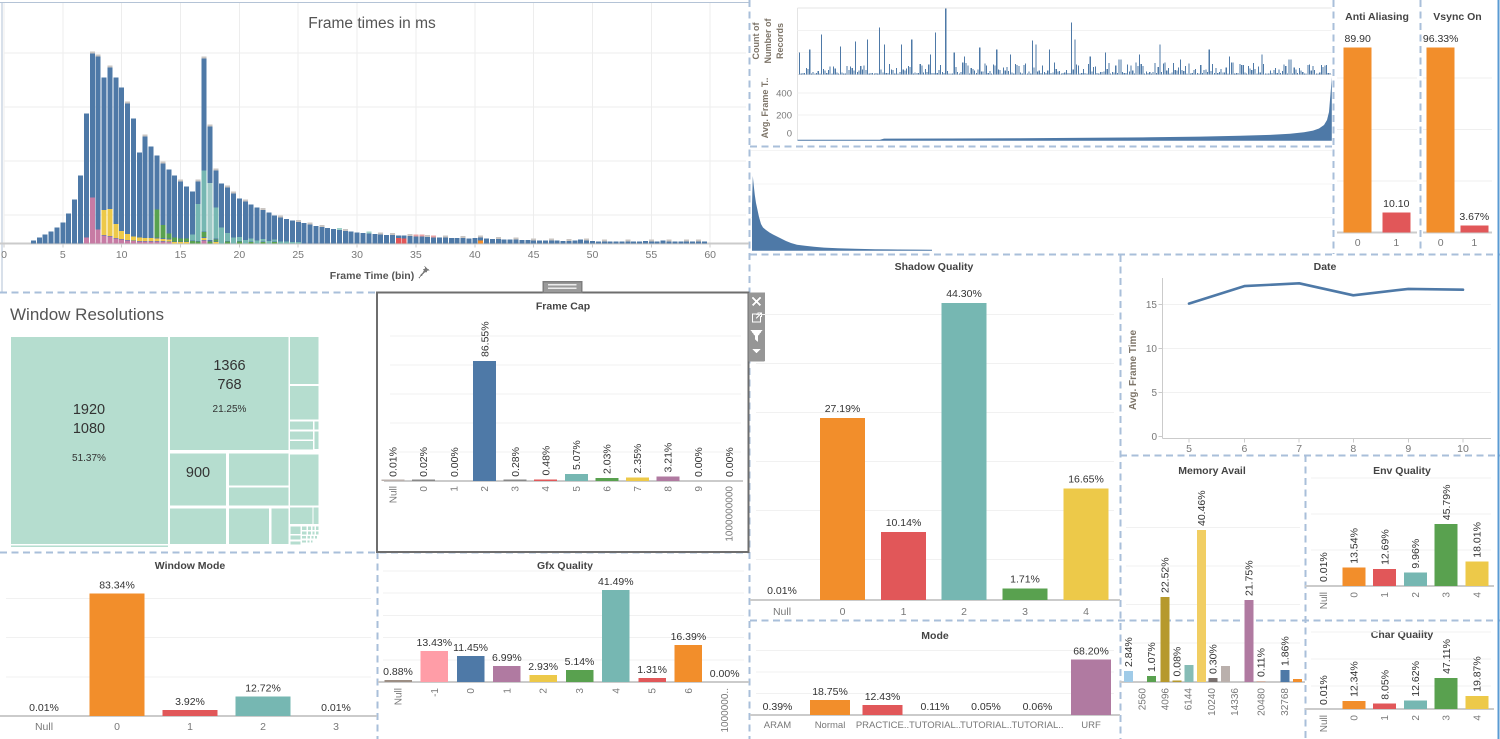 Image resolution: width=1500 pixels, height=739 pixels. I want to click on svg-text: 0.06%, so click(1038, 707).